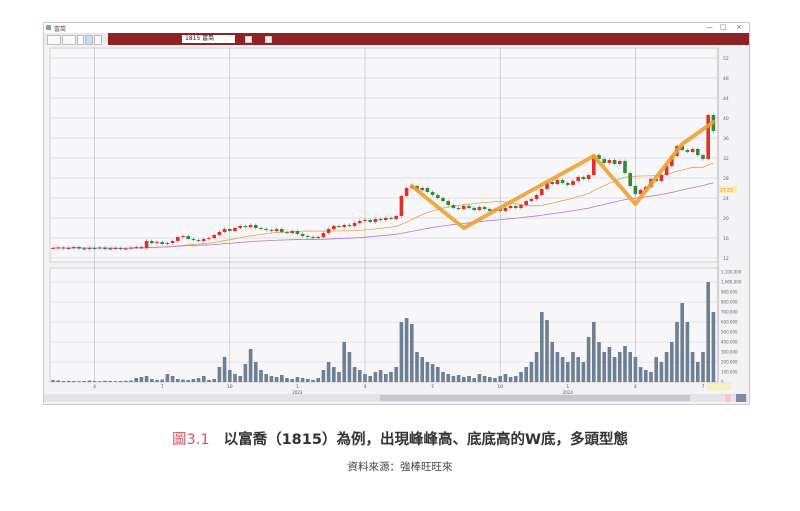  Describe the element at coordinates (739, 27) in the screenshot. I see `close-button: ×` at that location.